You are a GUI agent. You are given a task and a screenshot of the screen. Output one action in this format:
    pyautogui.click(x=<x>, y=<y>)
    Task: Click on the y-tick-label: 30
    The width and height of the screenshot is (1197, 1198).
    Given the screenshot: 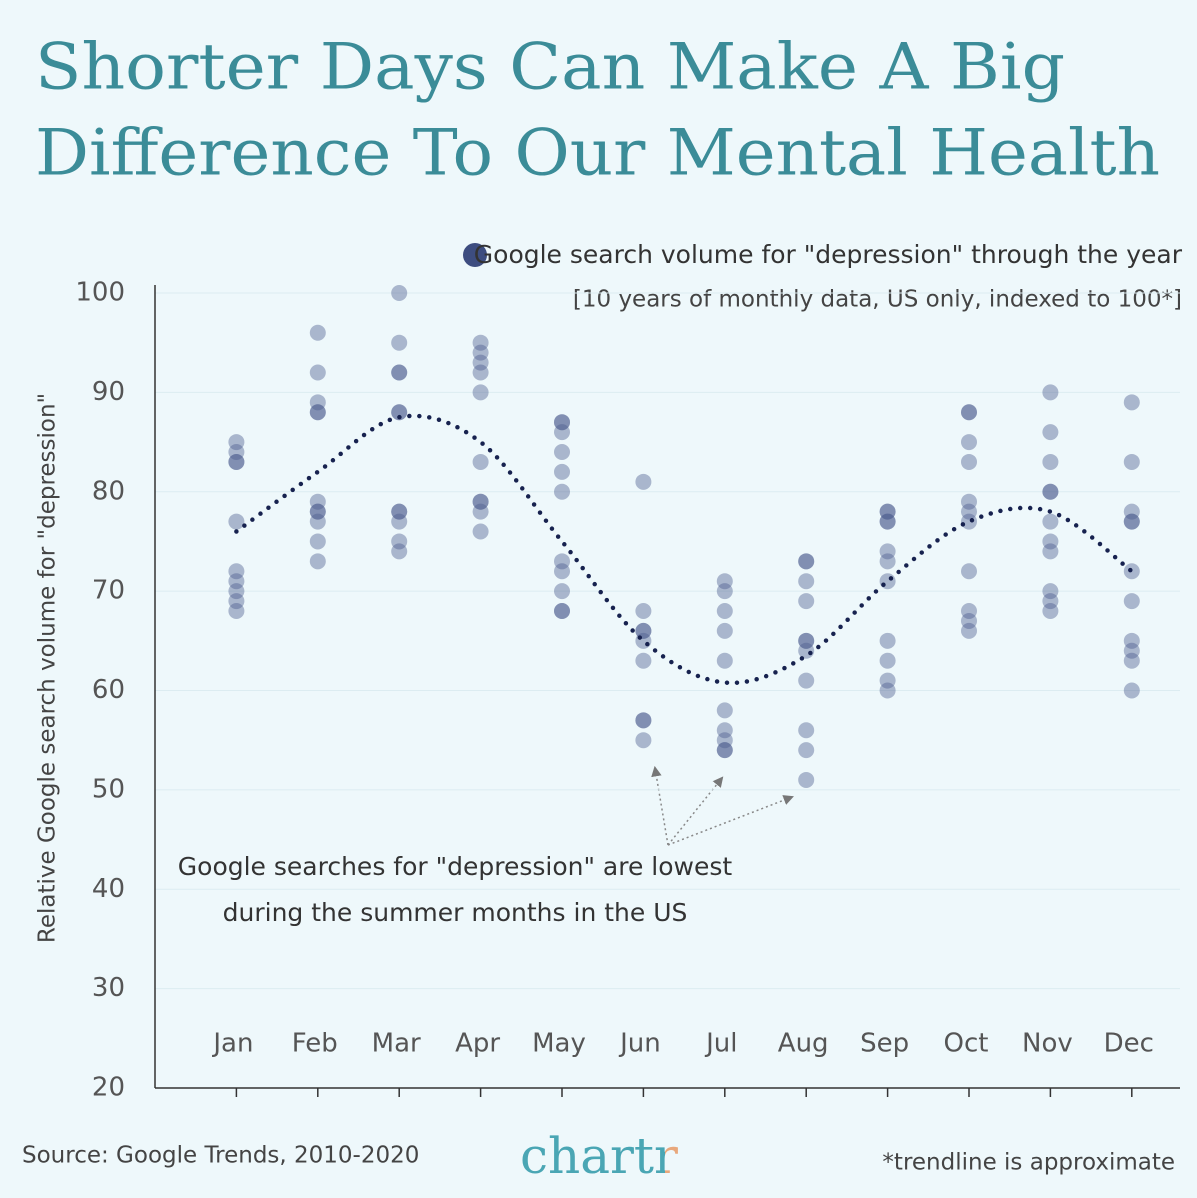 What is the action you would take?
    pyautogui.click(x=108, y=988)
    